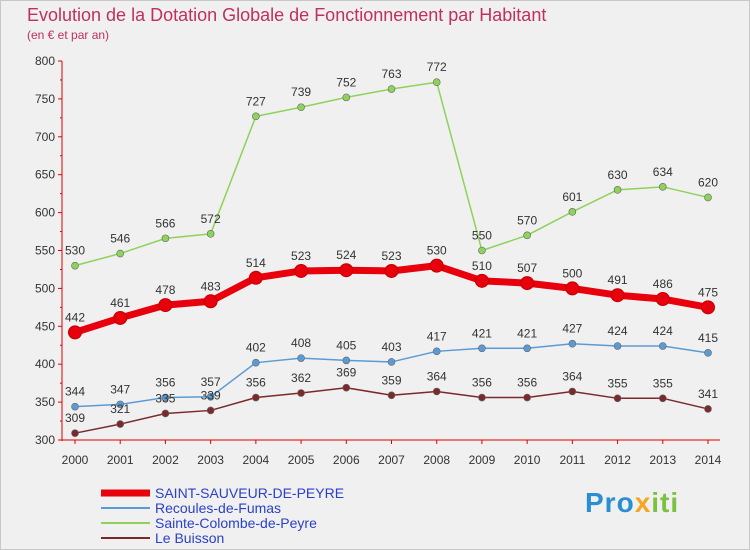  What do you see at coordinates (236, 523) in the screenshot?
I see `legend-label: Sainte-Colombe-de-Peyre` at bounding box center [236, 523].